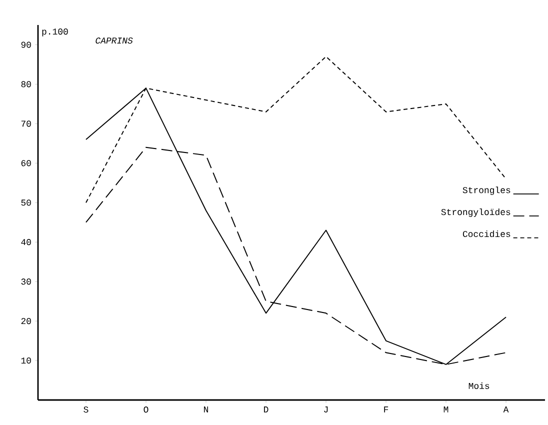 This screenshot has width=548, height=425. What do you see at coordinates (479, 385) in the screenshot?
I see `x-axis-title: Mois` at bounding box center [479, 385].